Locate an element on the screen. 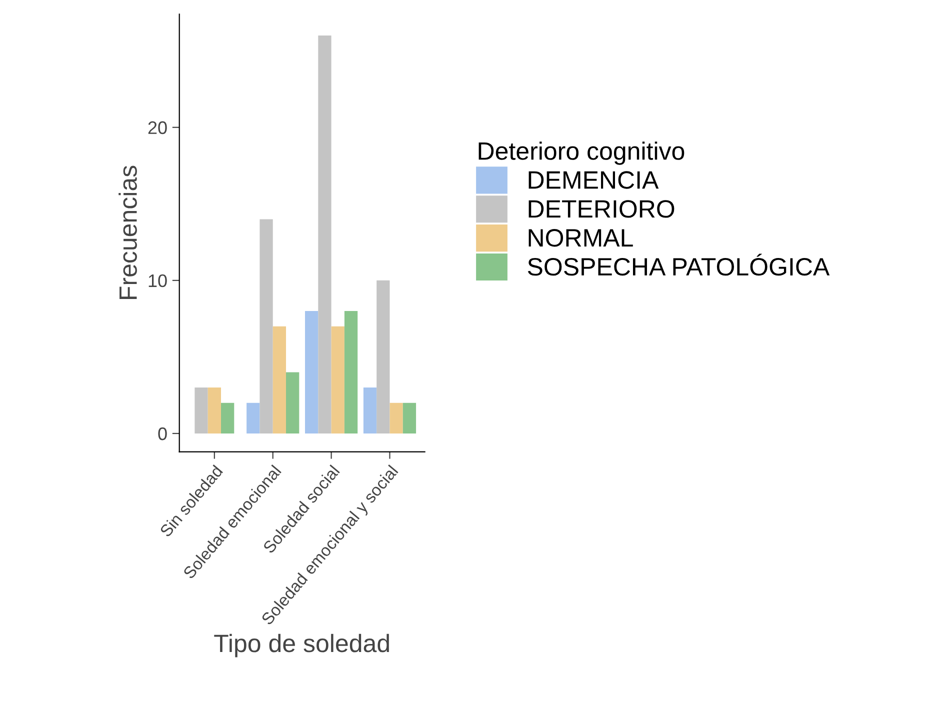  legend-title: Deterioro cognitivo is located at coordinates (581, 153).